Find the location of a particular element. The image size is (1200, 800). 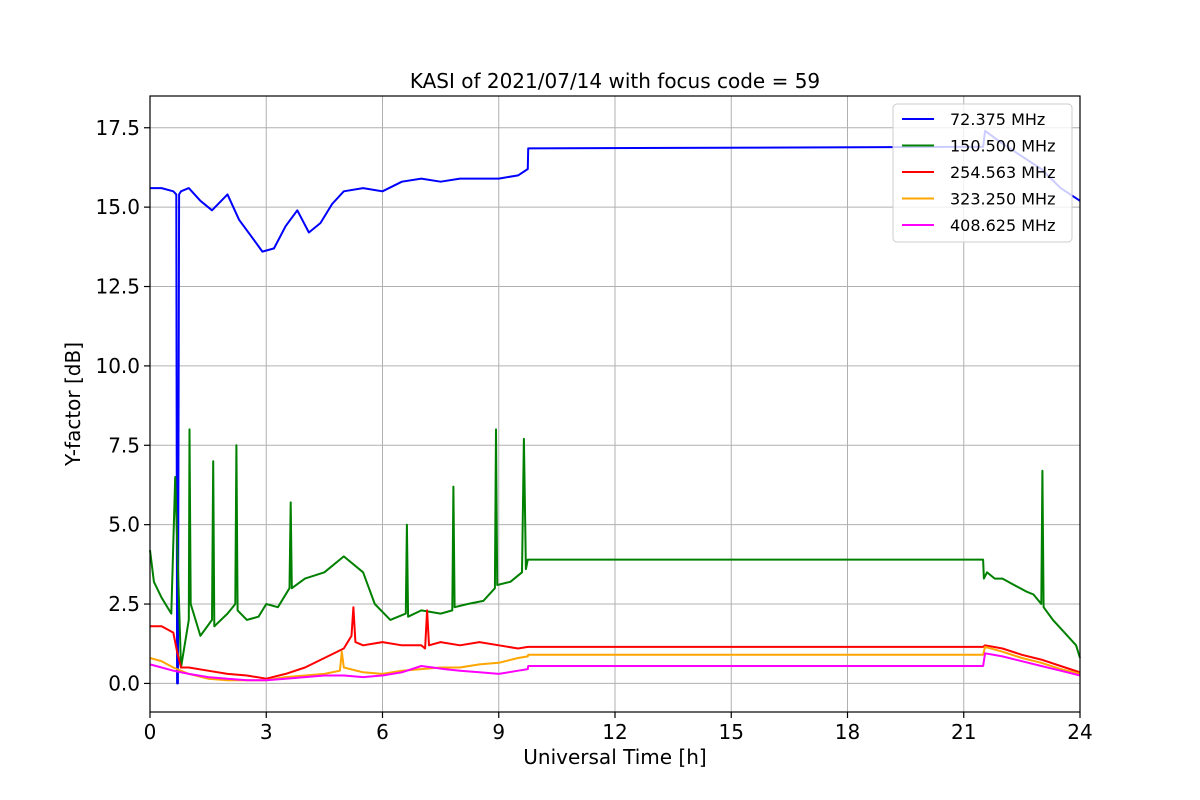

y-tick-label: 2.5 is located at coordinates (124, 604).